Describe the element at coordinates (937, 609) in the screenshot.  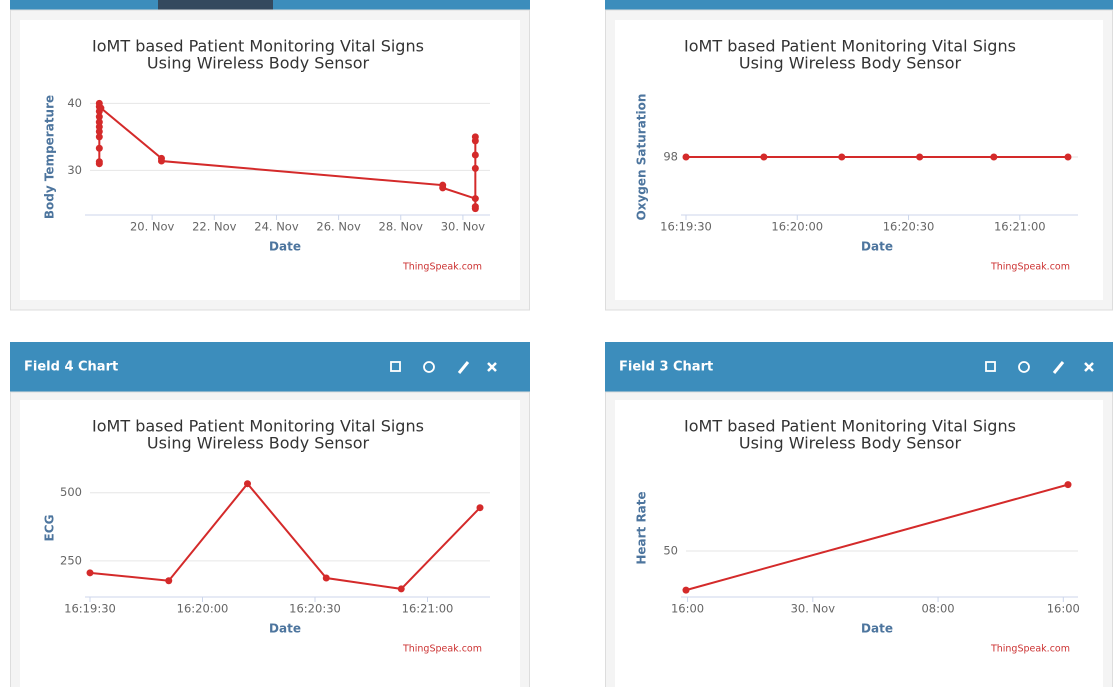
I see `x-tick-label: 08:00` at that location.